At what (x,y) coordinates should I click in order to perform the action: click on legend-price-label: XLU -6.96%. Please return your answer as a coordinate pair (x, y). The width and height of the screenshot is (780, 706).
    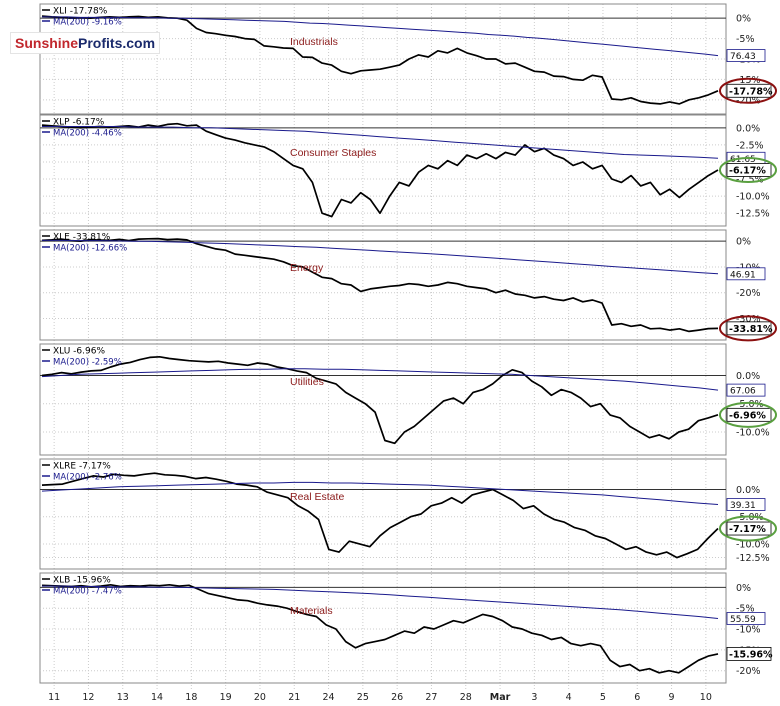
    Looking at the image, I should click on (79, 352).